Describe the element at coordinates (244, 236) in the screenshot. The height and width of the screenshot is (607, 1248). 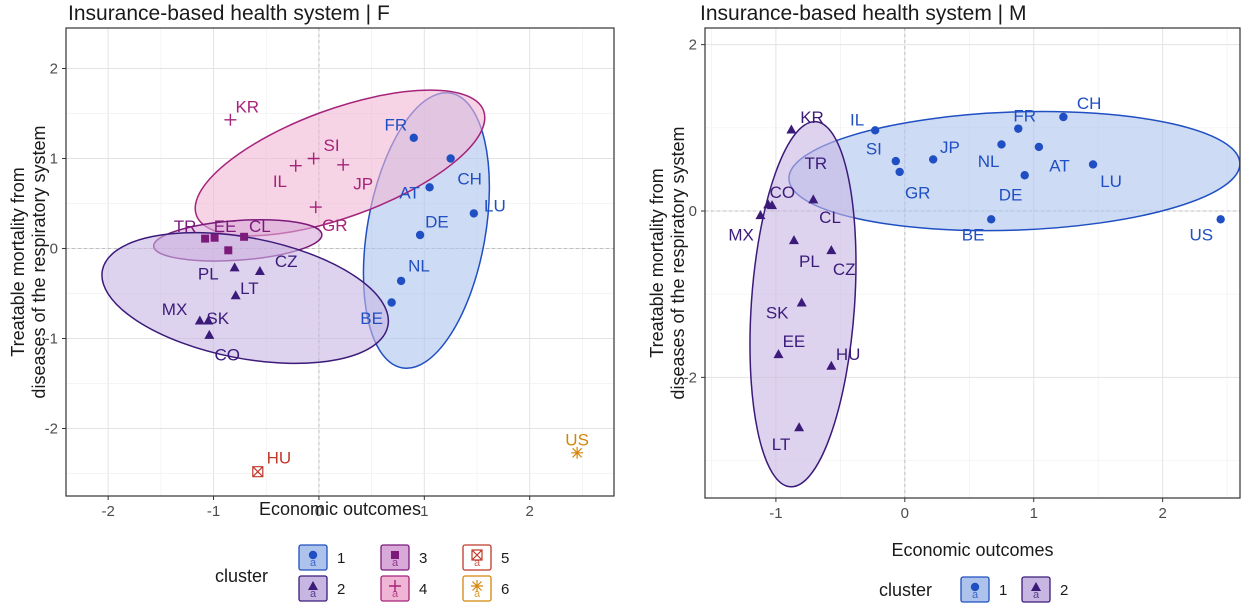
I see `point-cl` at that location.